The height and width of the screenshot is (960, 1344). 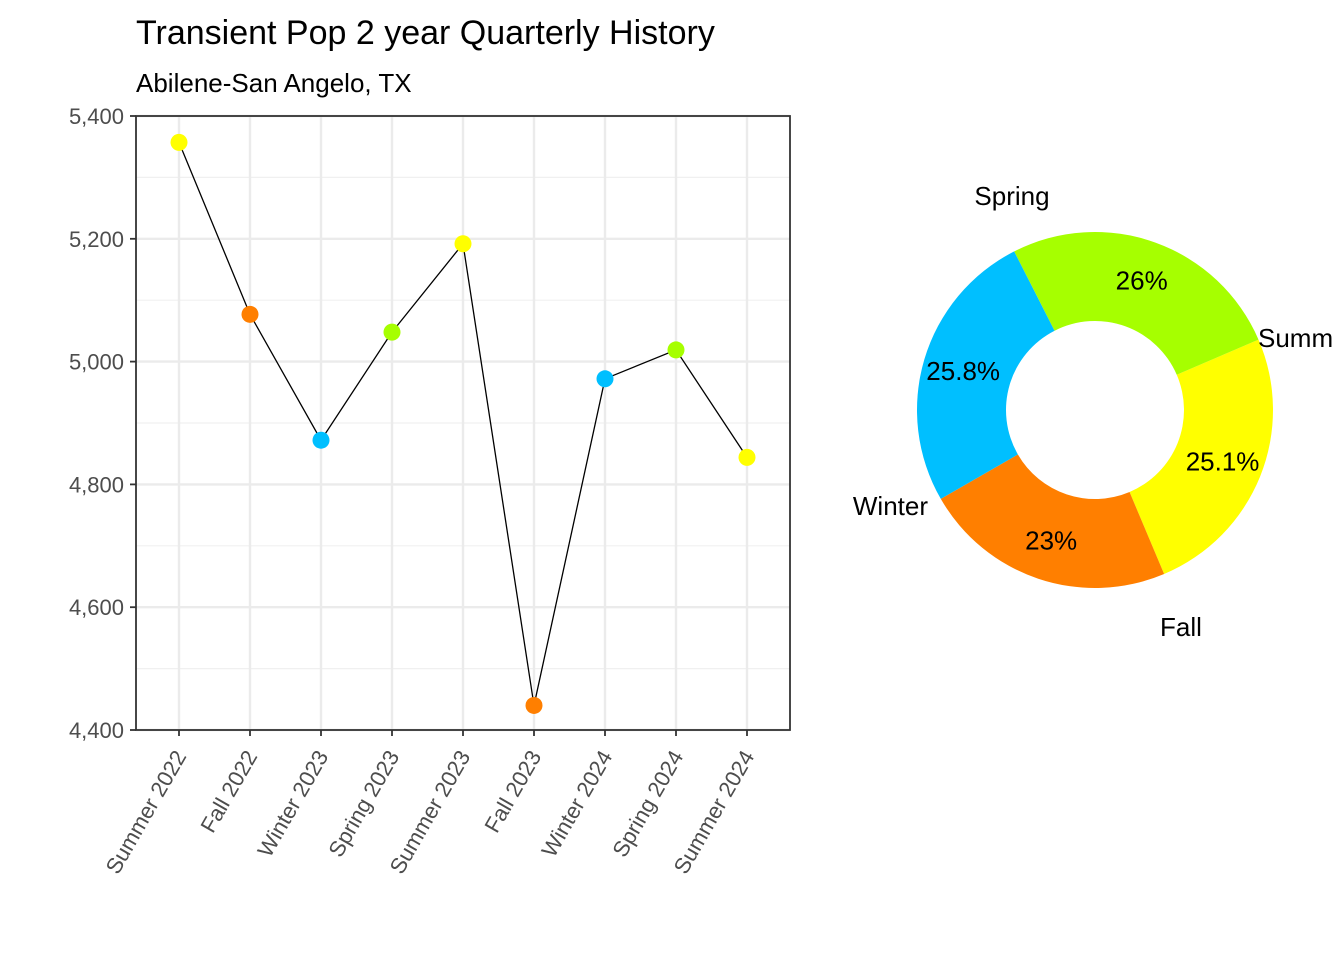 I want to click on y-tick-label: 4,600, so click(x=96, y=607).